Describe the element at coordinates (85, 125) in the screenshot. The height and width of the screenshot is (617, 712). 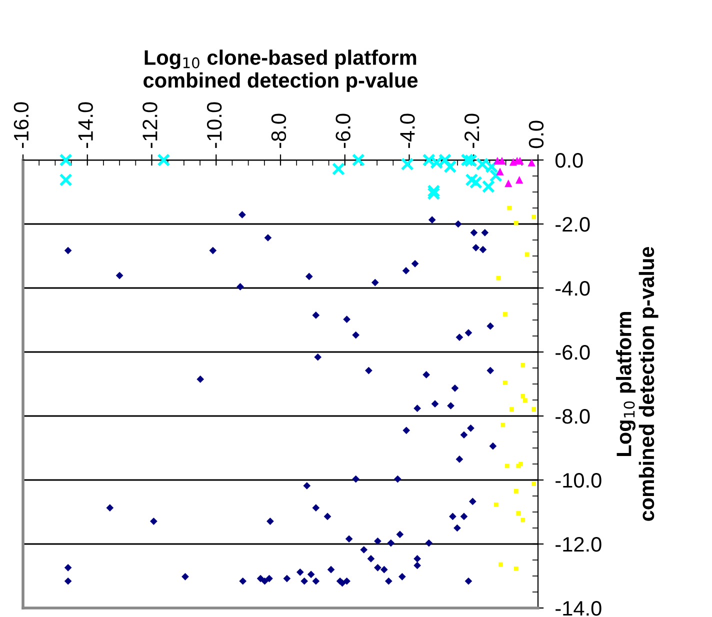
I see `x-tick-label: -14.0` at that location.